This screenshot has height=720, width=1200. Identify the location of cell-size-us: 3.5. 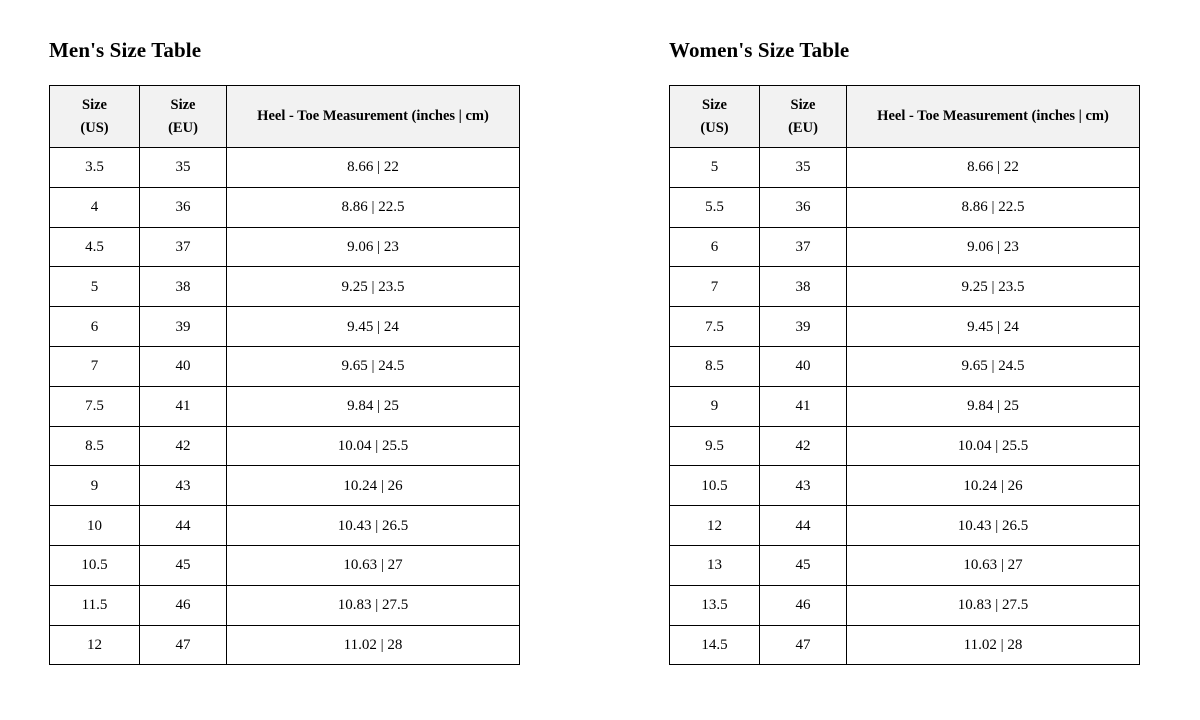
(94, 167).